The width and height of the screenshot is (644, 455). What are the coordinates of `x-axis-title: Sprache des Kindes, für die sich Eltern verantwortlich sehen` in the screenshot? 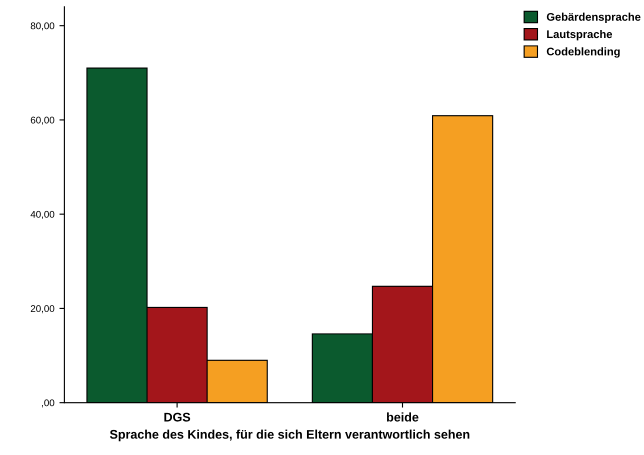 It's located at (290, 436).